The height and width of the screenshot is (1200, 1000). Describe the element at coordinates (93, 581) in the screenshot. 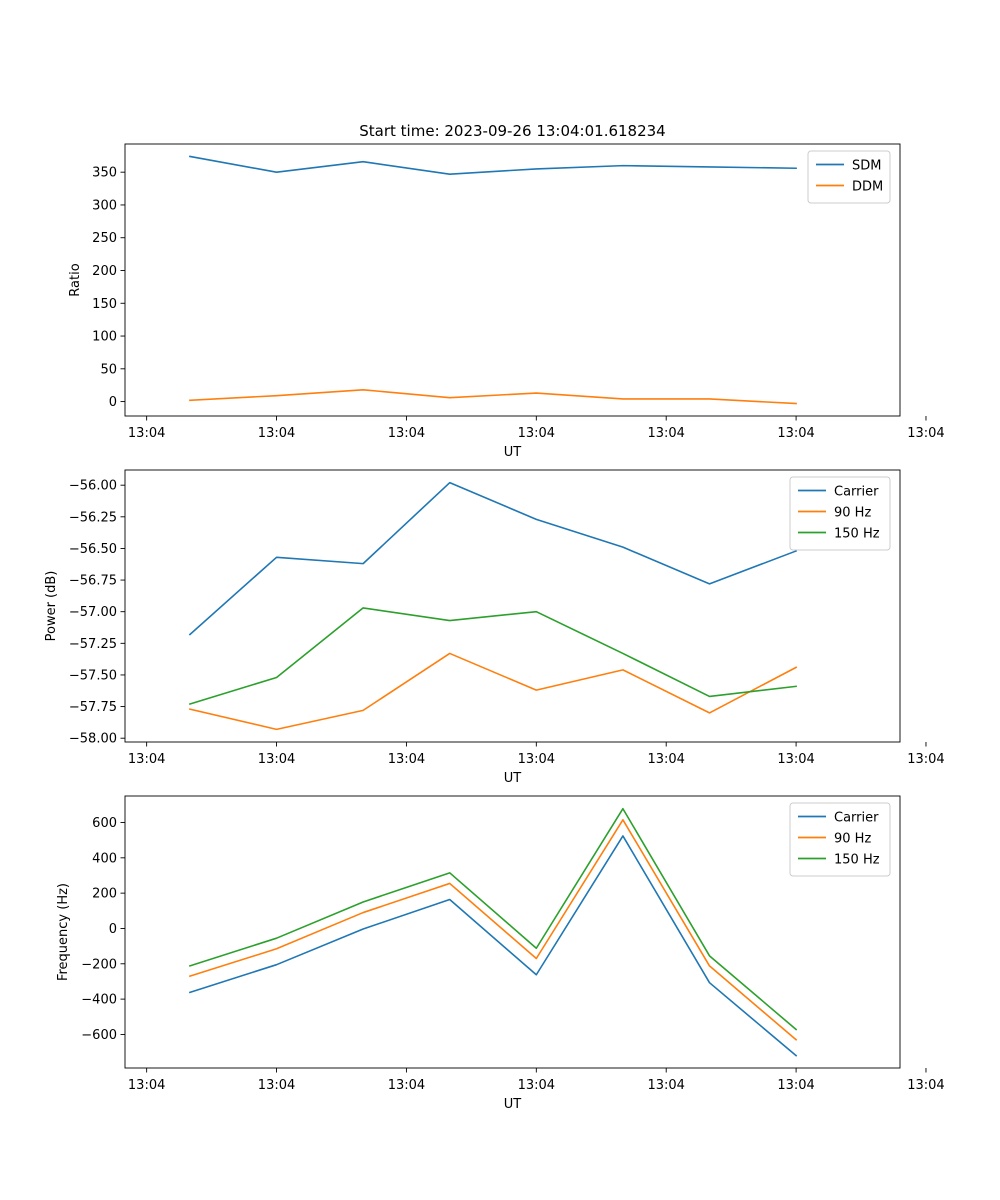

I see `y-tick-label: −56.75` at that location.